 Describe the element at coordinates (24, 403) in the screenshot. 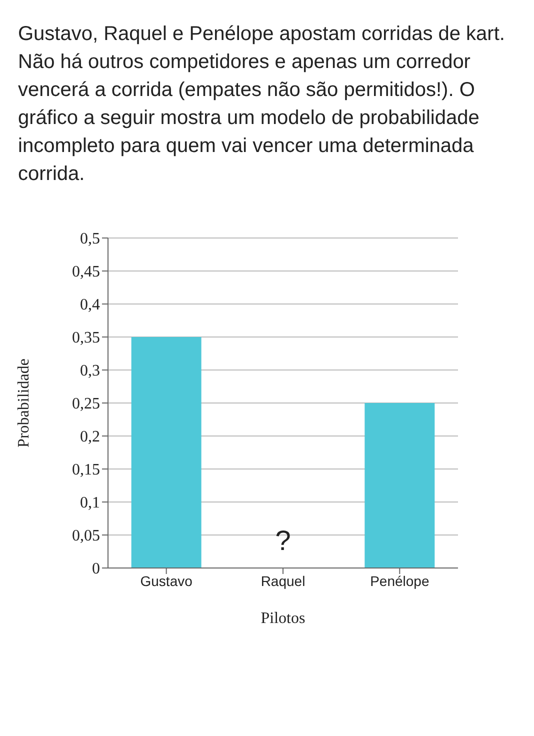

I see `y-axis-title: Probabilidade` at that location.